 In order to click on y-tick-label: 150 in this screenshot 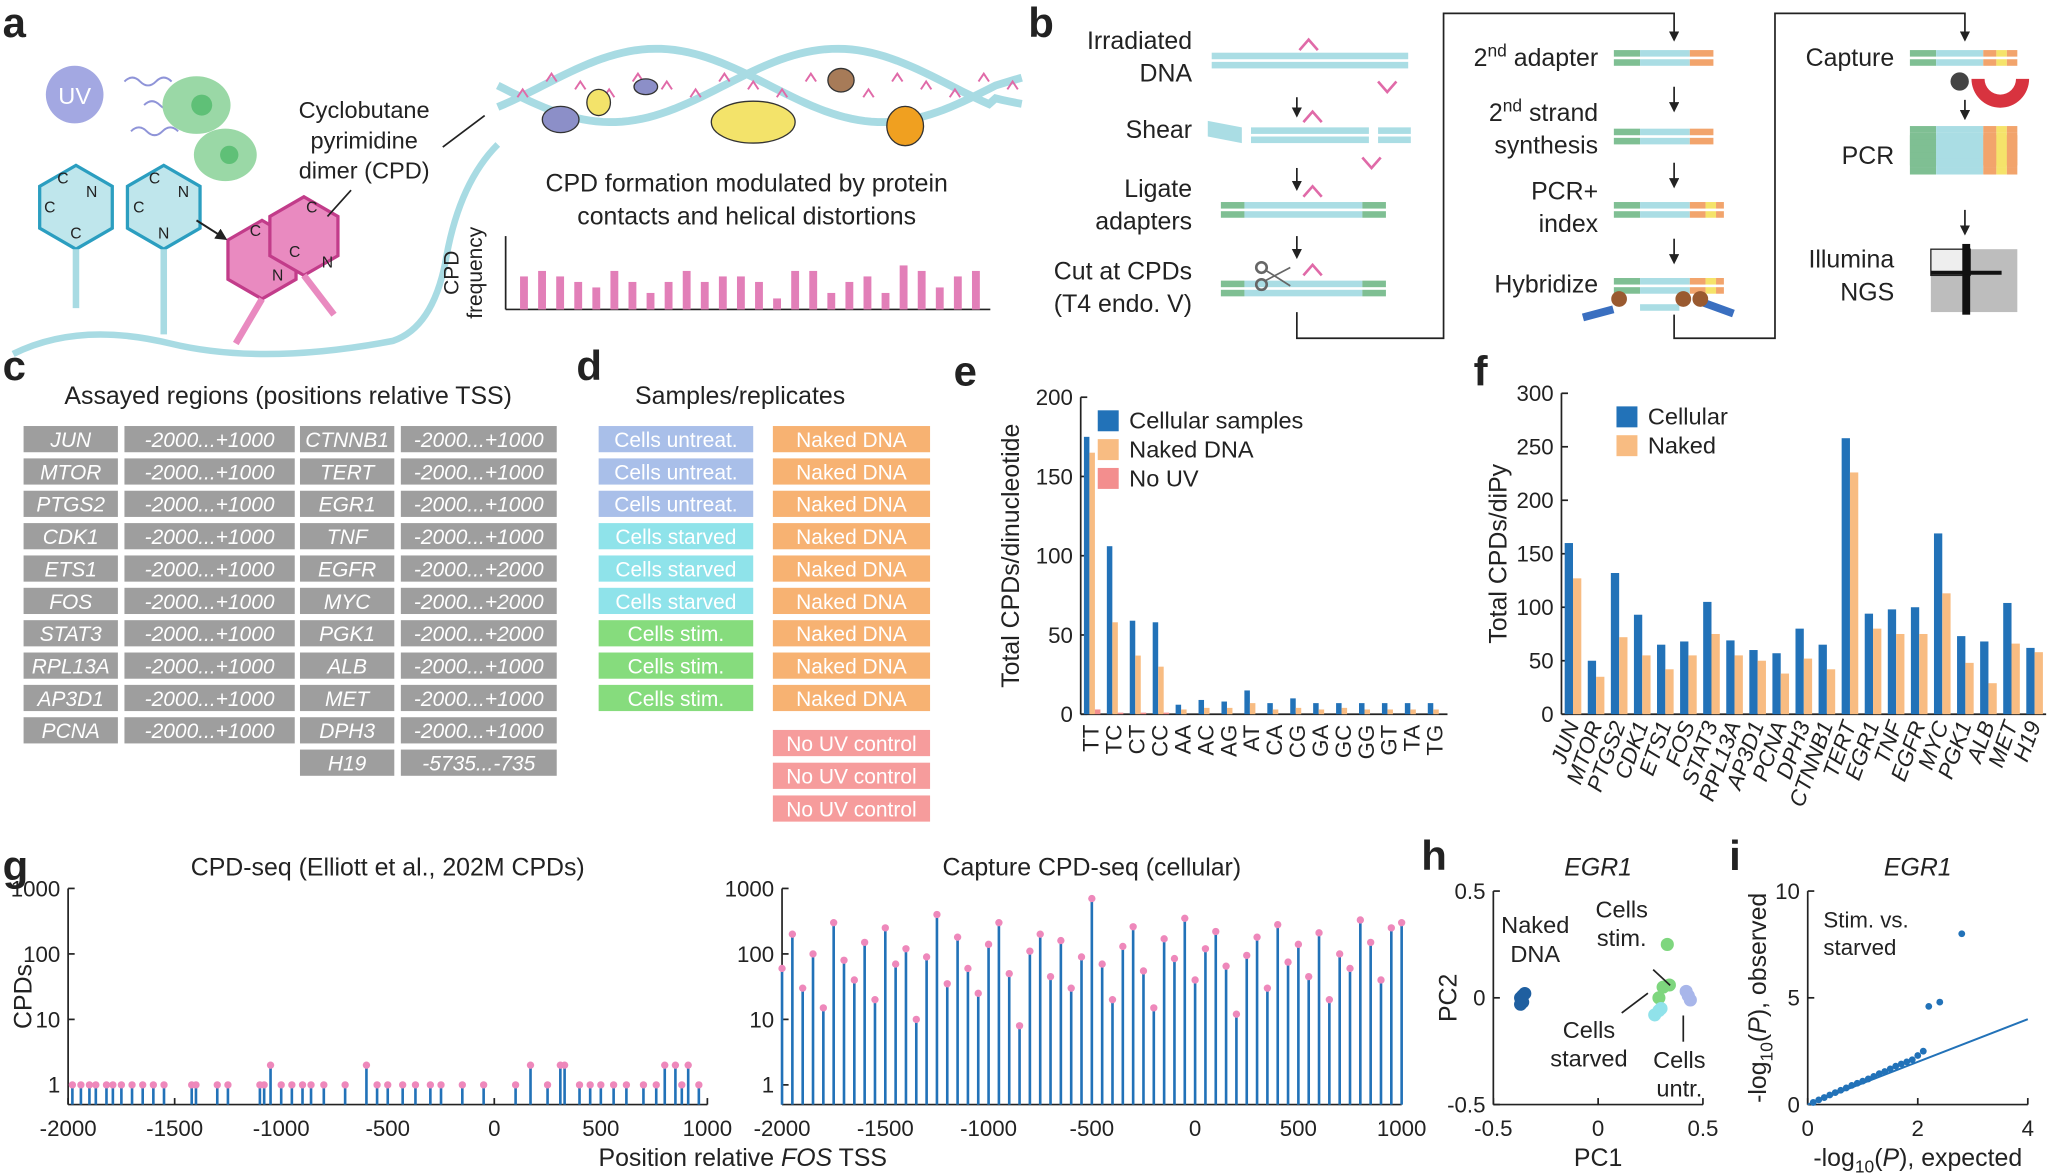, I will do `click(1534, 554)`.